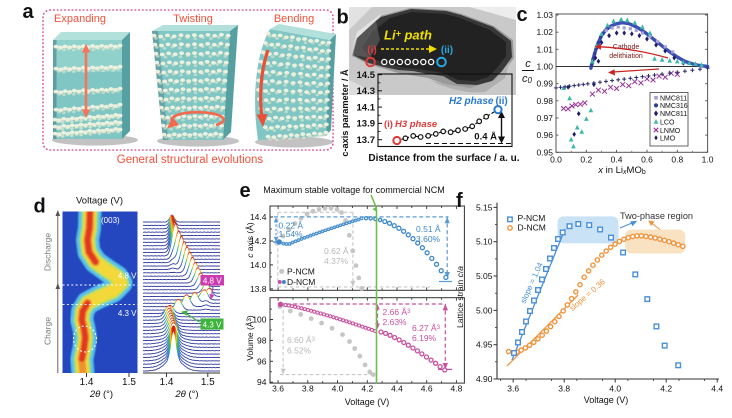  I want to click on svg-text: (i), so click(371, 50).